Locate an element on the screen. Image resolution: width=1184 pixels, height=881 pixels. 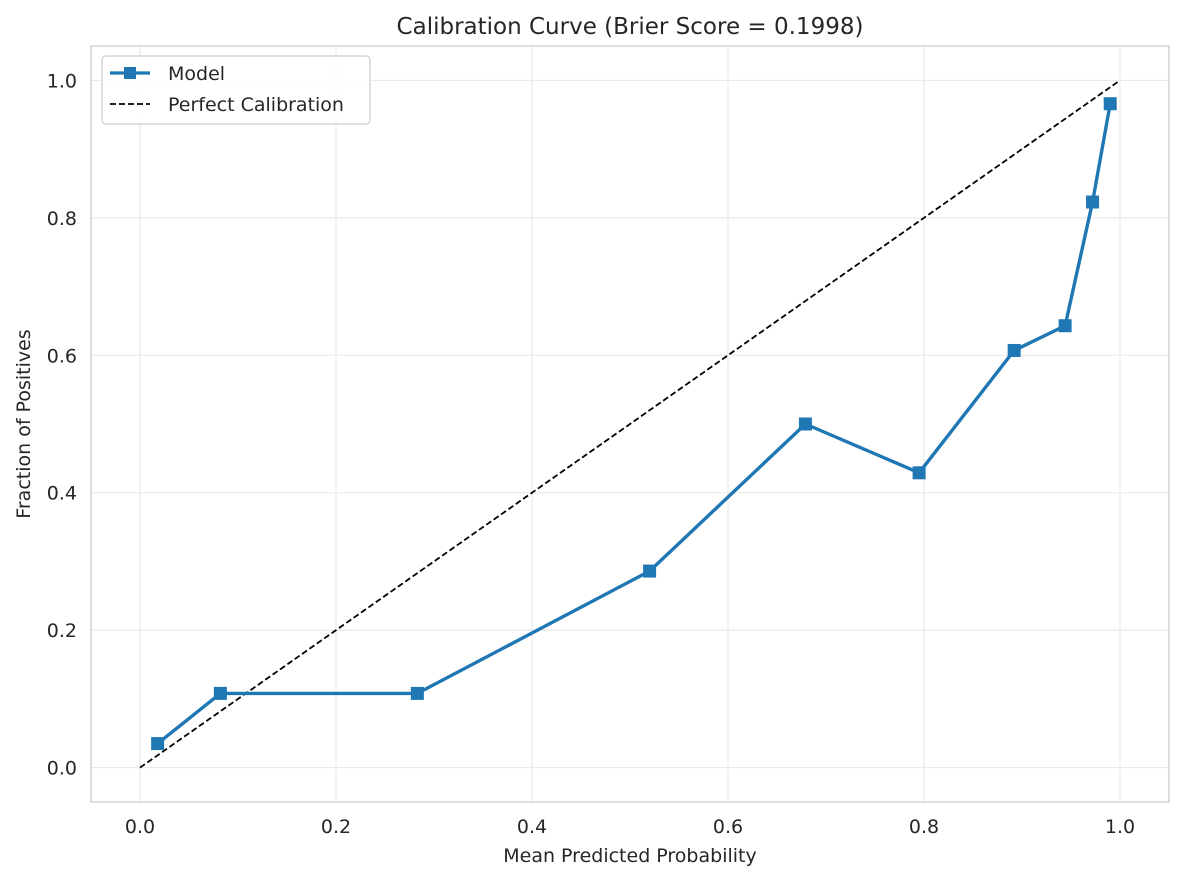
y-tick-label-0: 0.0 is located at coordinates (62, 769).